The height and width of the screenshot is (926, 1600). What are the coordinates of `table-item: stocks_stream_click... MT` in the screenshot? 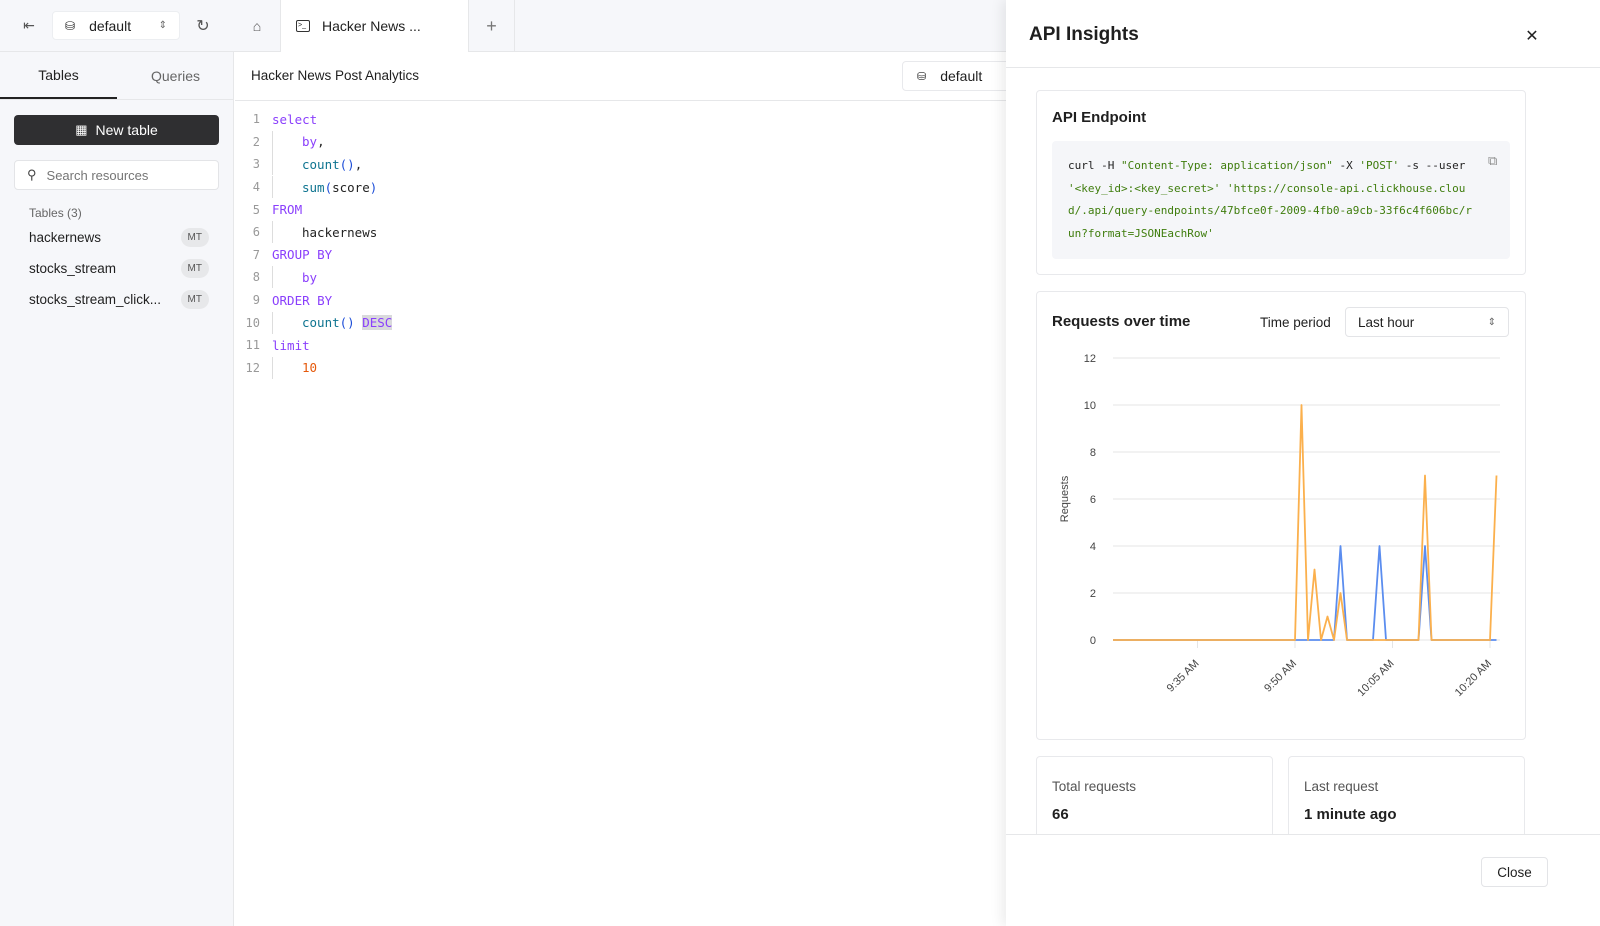 It's located at (119, 299).